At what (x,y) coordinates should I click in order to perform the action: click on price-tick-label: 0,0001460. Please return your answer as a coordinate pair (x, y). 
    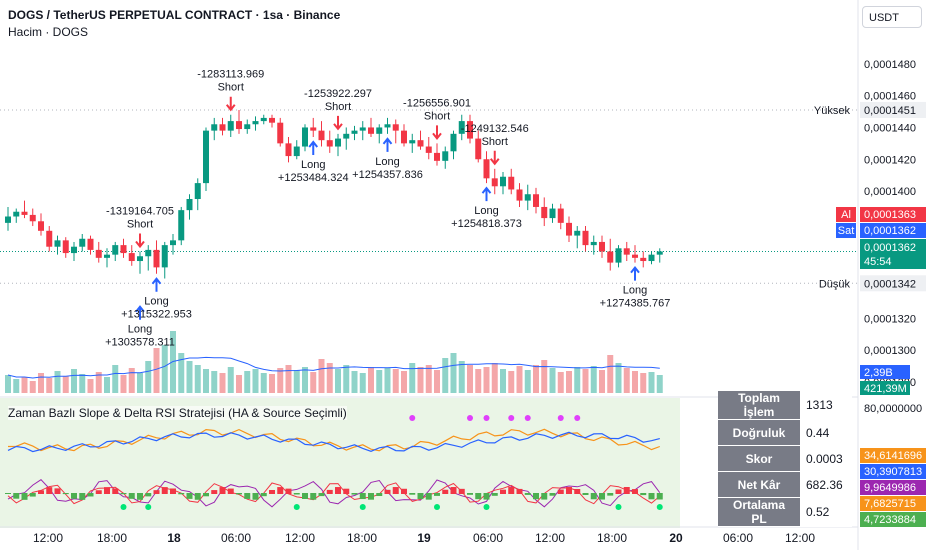
    Looking at the image, I should click on (890, 97).